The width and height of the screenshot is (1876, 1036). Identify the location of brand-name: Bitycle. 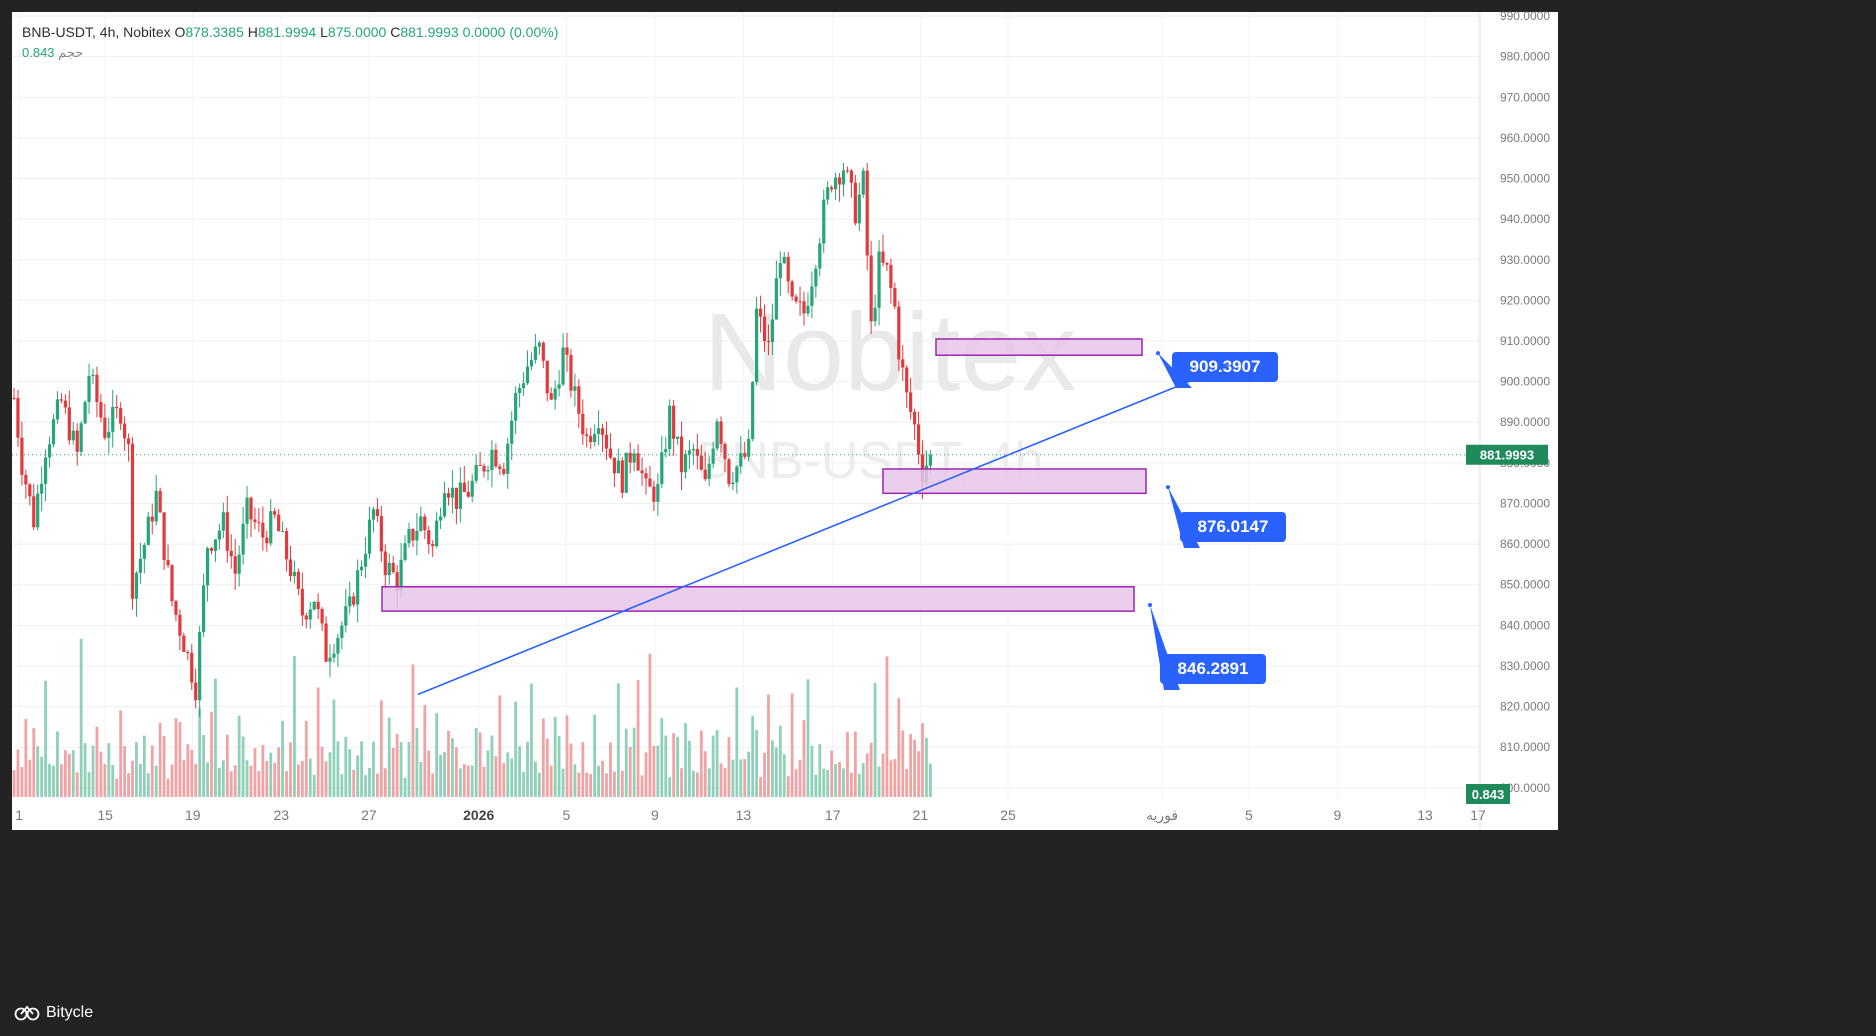
(70, 1012).